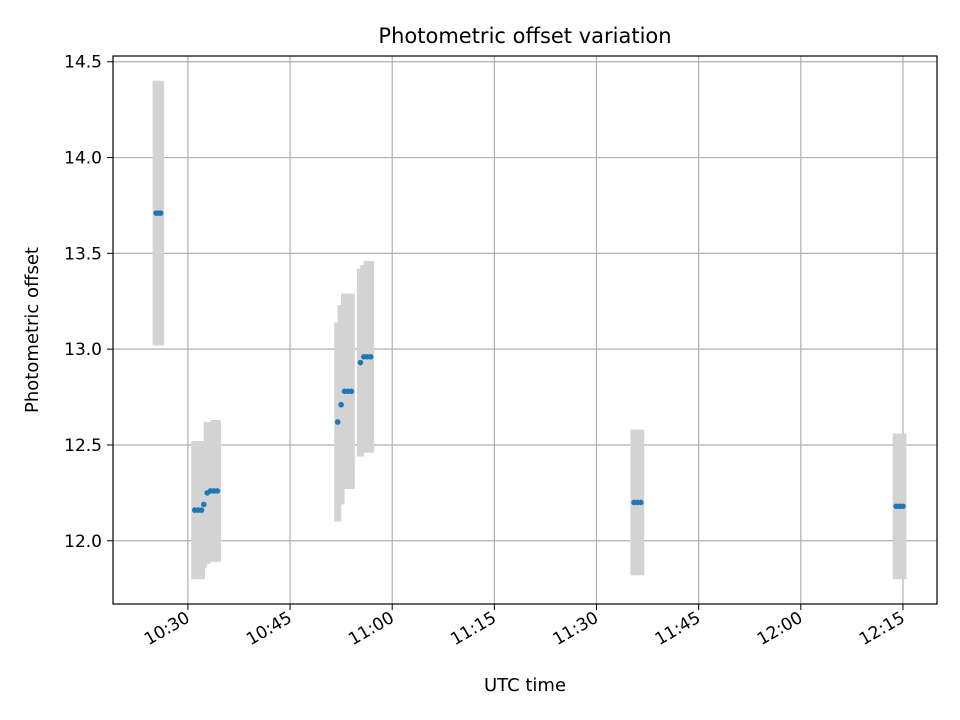  Describe the element at coordinates (524, 36) in the screenshot. I see `chart-title: Photometric offset variation` at that location.